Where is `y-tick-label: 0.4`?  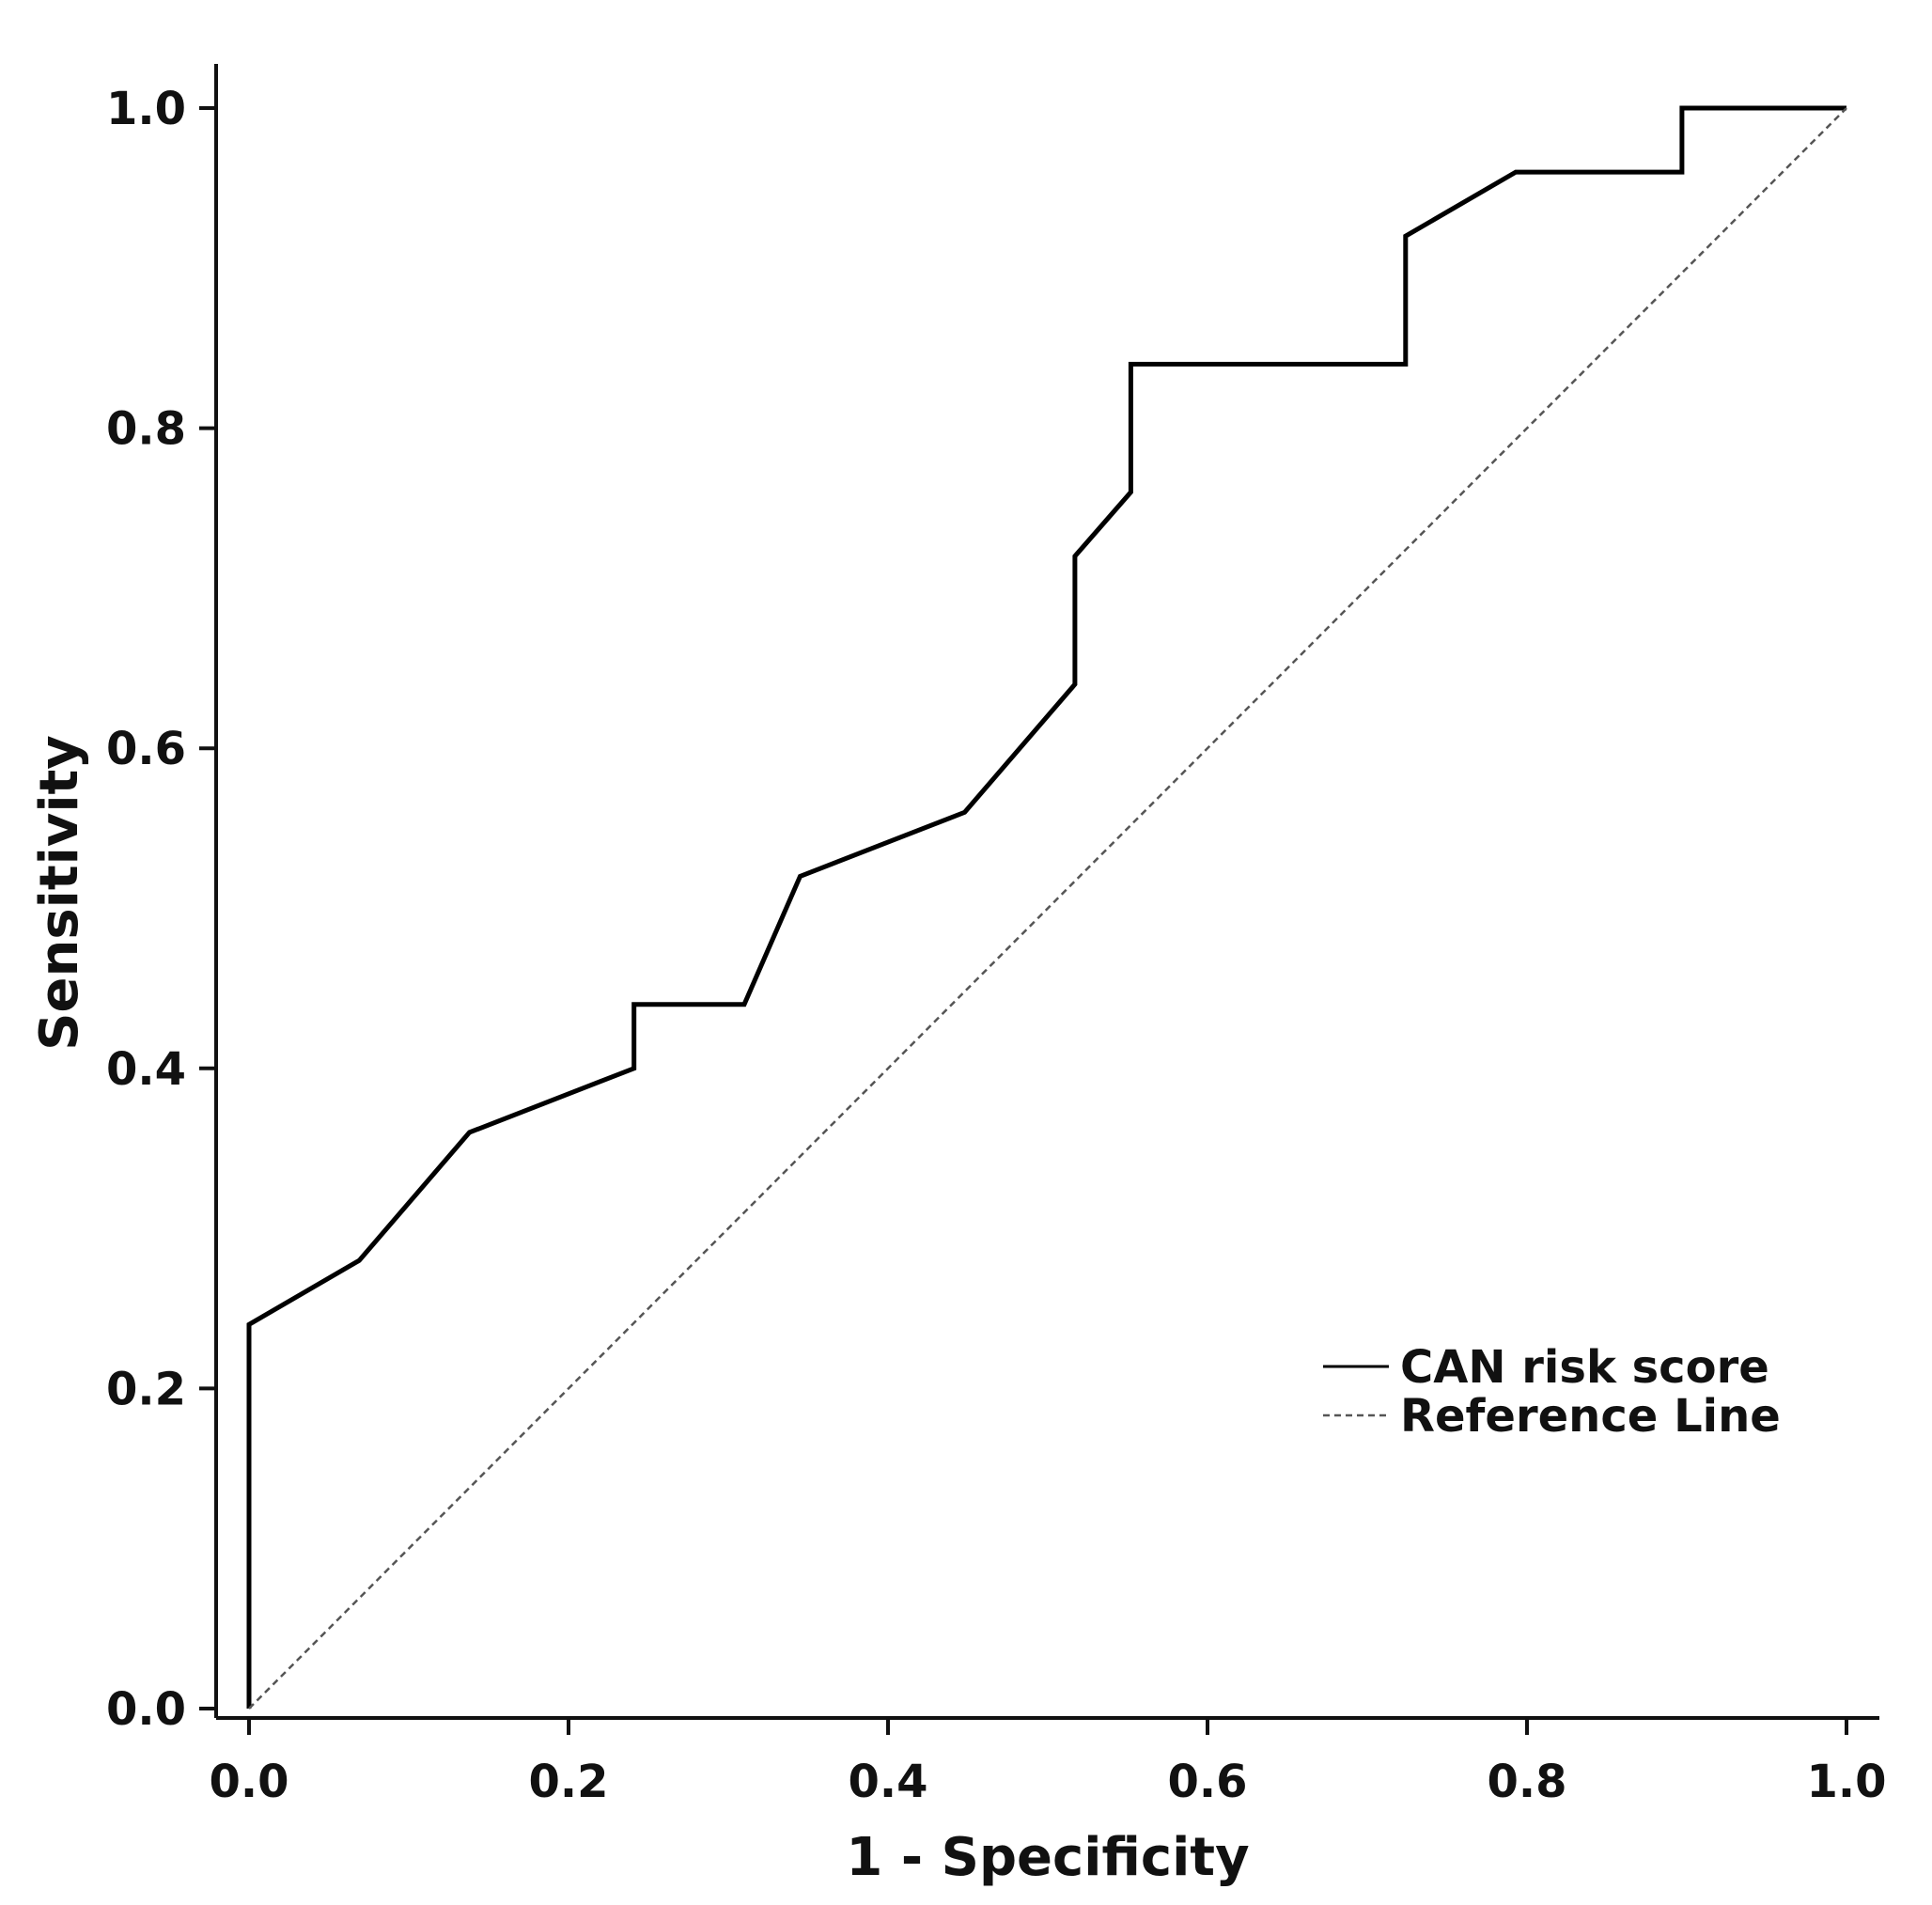
y-tick-label: 0.4 is located at coordinates (146, 1069).